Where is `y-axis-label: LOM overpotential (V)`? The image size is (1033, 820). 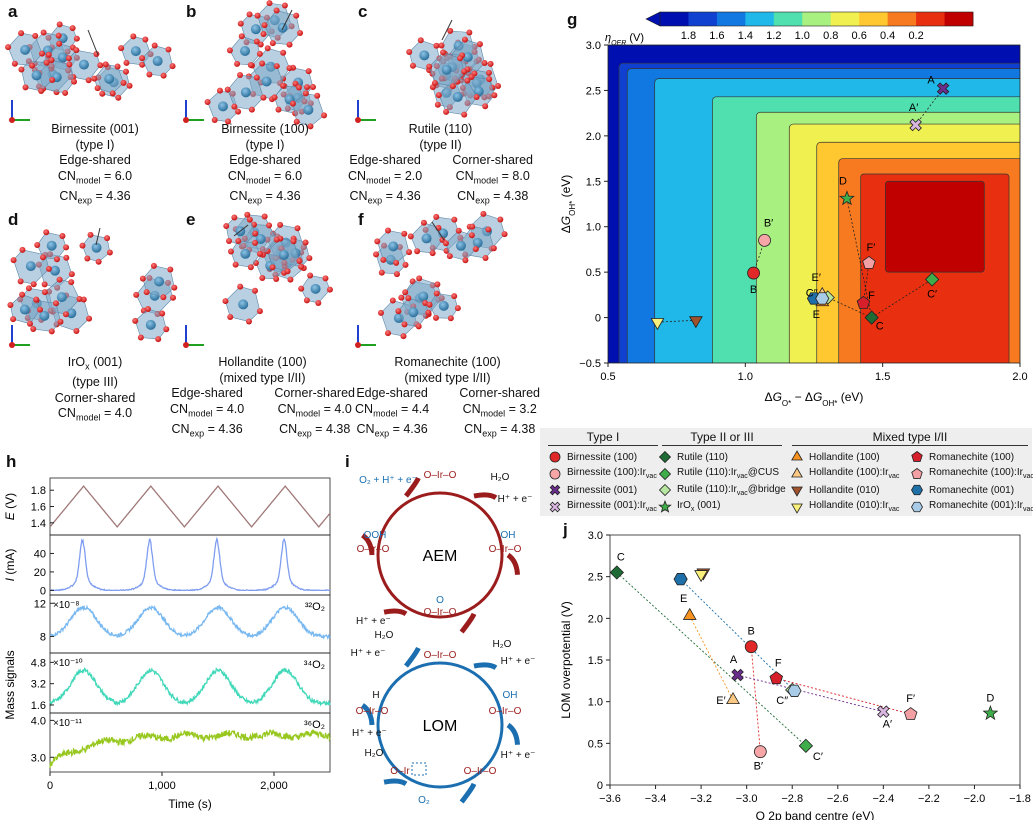 y-axis-label: LOM overpotential (V) is located at coordinates (566, 659).